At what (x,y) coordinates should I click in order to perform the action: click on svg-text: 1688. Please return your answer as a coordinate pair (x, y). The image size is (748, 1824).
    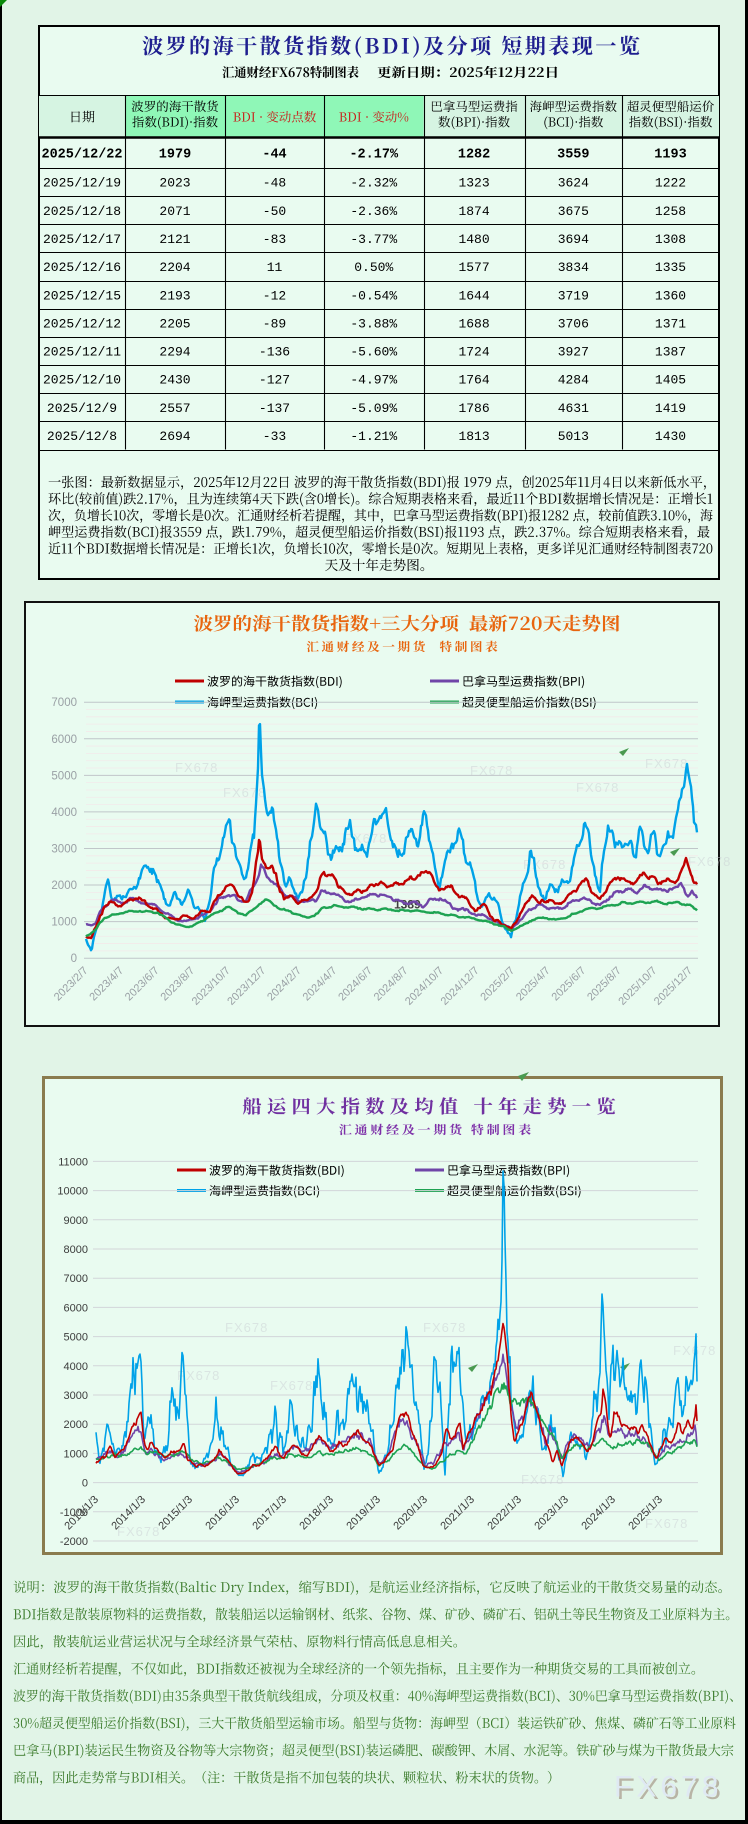
    Looking at the image, I should click on (473, 323).